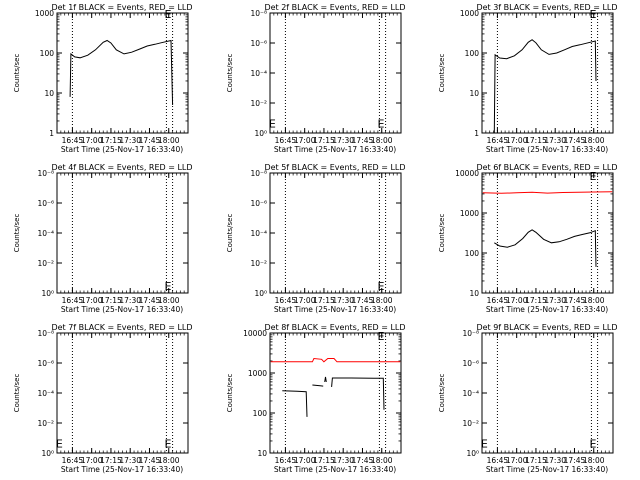  I want to click on y-tick-label: 10⁻⁶, so click(258, 43).